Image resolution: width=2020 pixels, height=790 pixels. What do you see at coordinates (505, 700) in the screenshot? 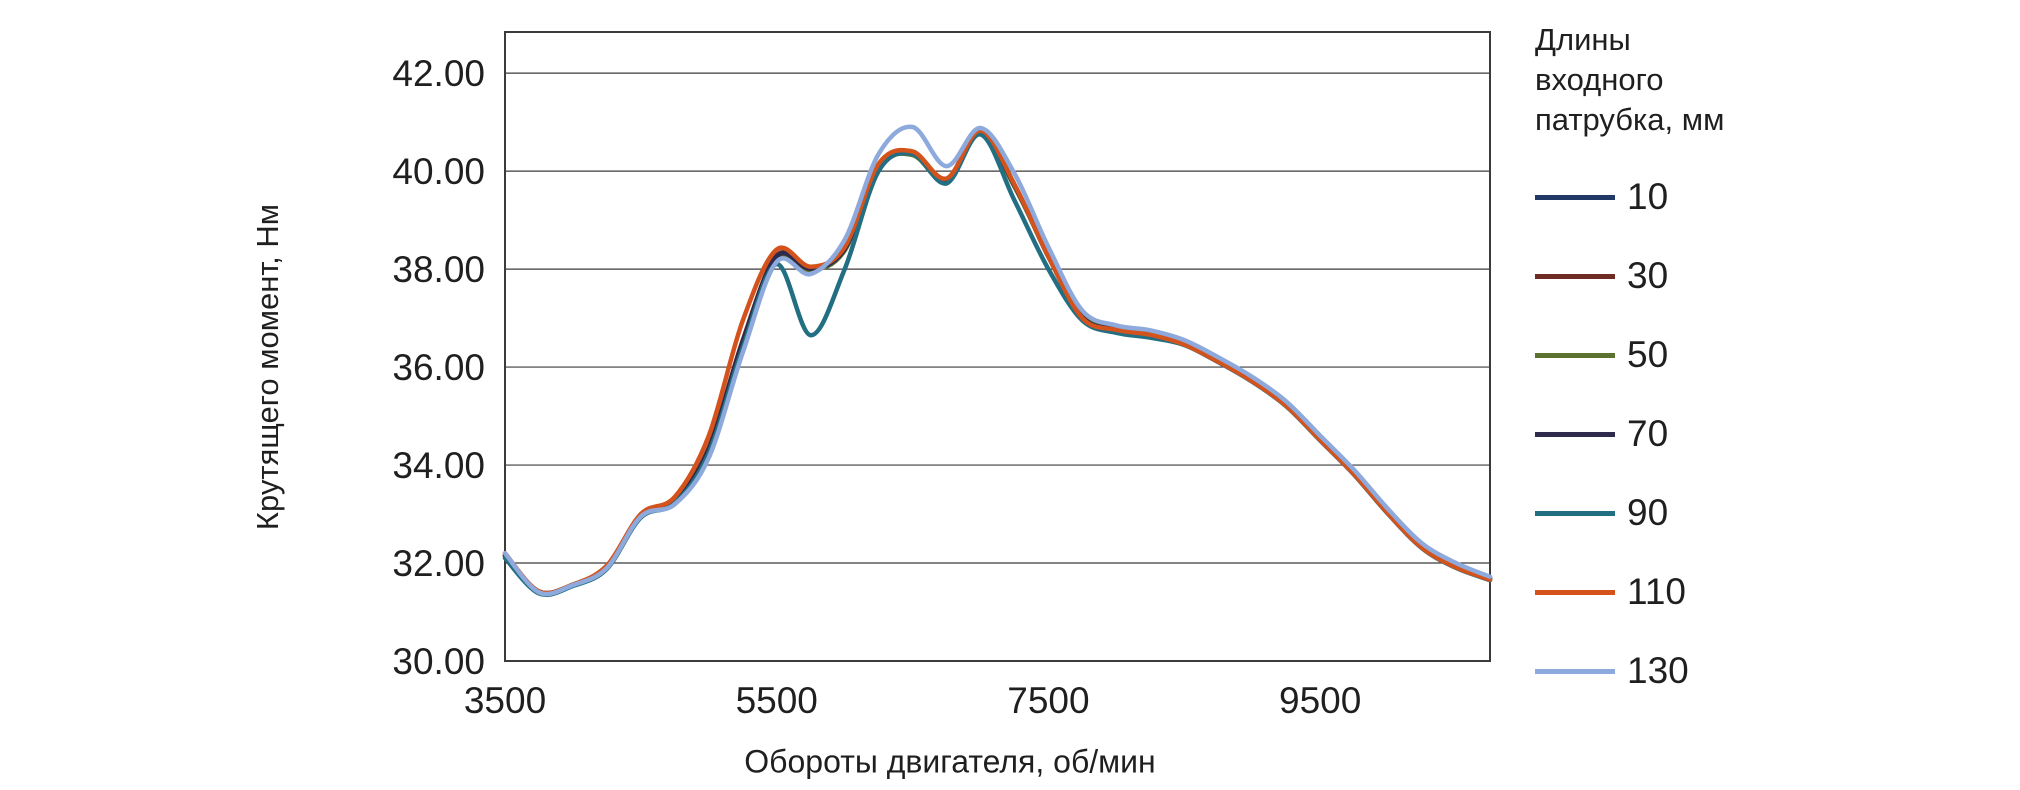
I see `x-tick-label: 3500` at bounding box center [505, 700].